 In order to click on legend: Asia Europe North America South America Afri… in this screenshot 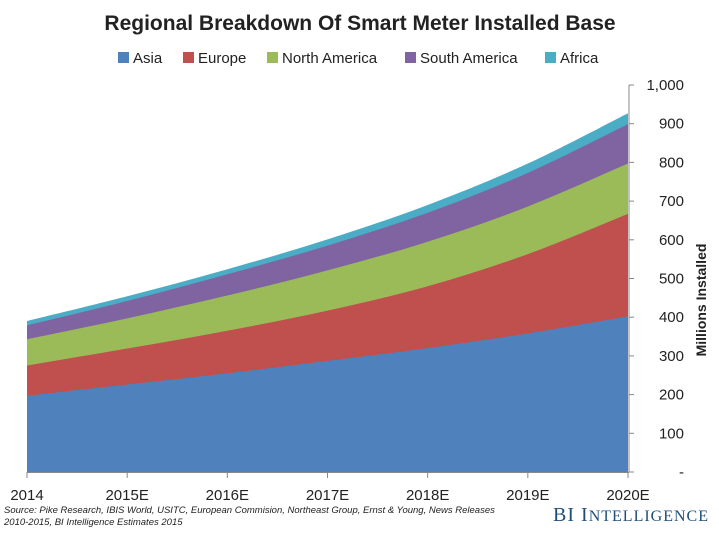, I will do `click(358, 58)`.